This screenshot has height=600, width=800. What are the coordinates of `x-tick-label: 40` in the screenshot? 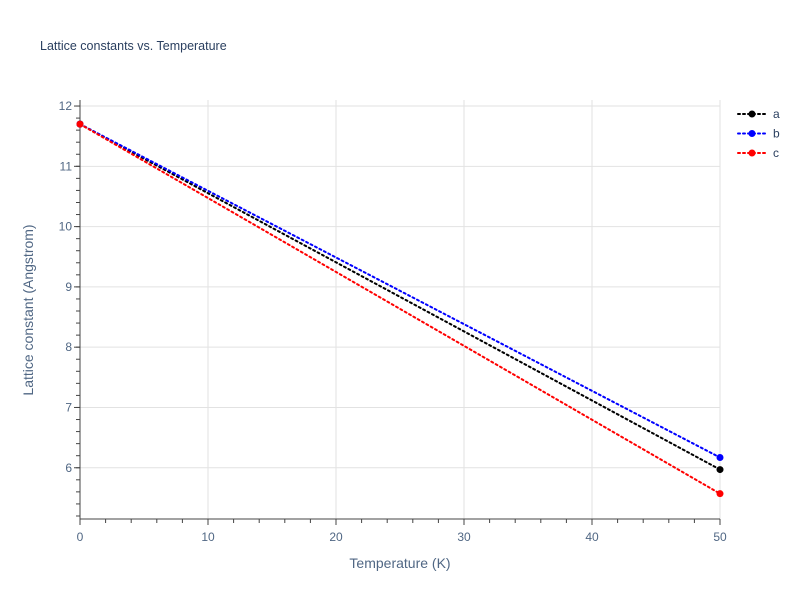 It's located at (592, 537).